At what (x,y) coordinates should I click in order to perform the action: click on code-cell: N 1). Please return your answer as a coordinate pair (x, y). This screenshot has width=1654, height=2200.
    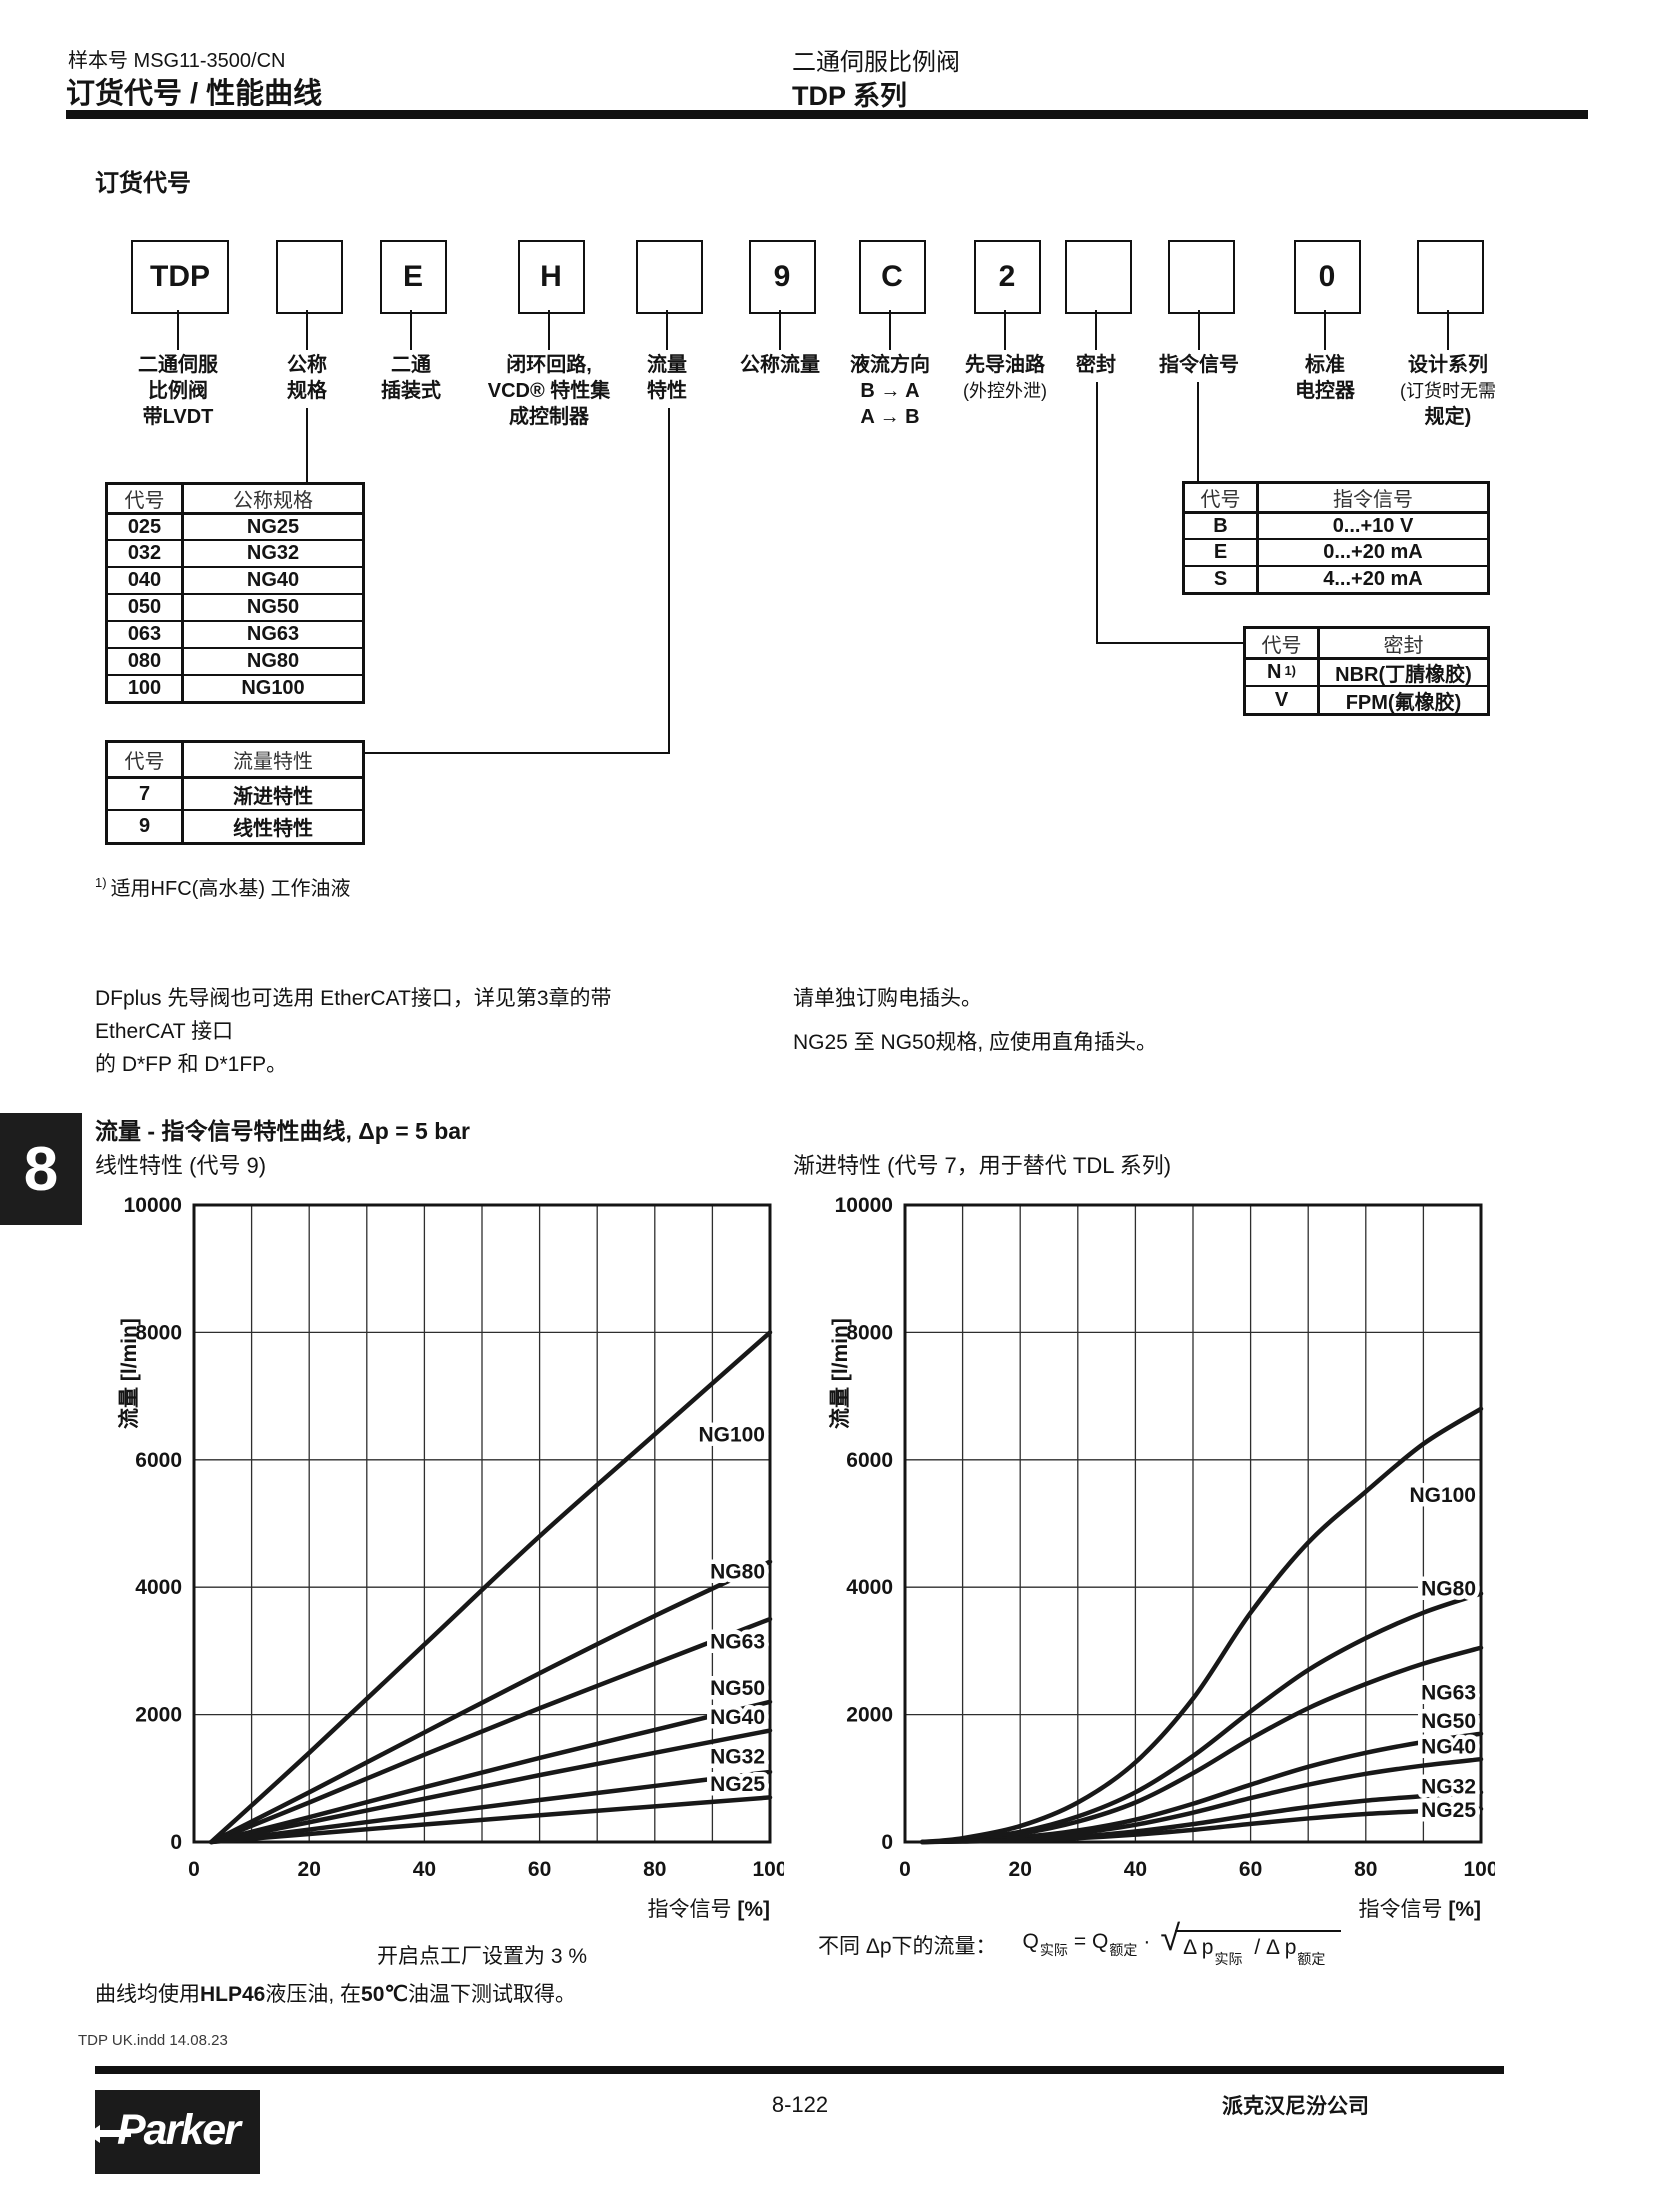
    Looking at the image, I should click on (1283, 672).